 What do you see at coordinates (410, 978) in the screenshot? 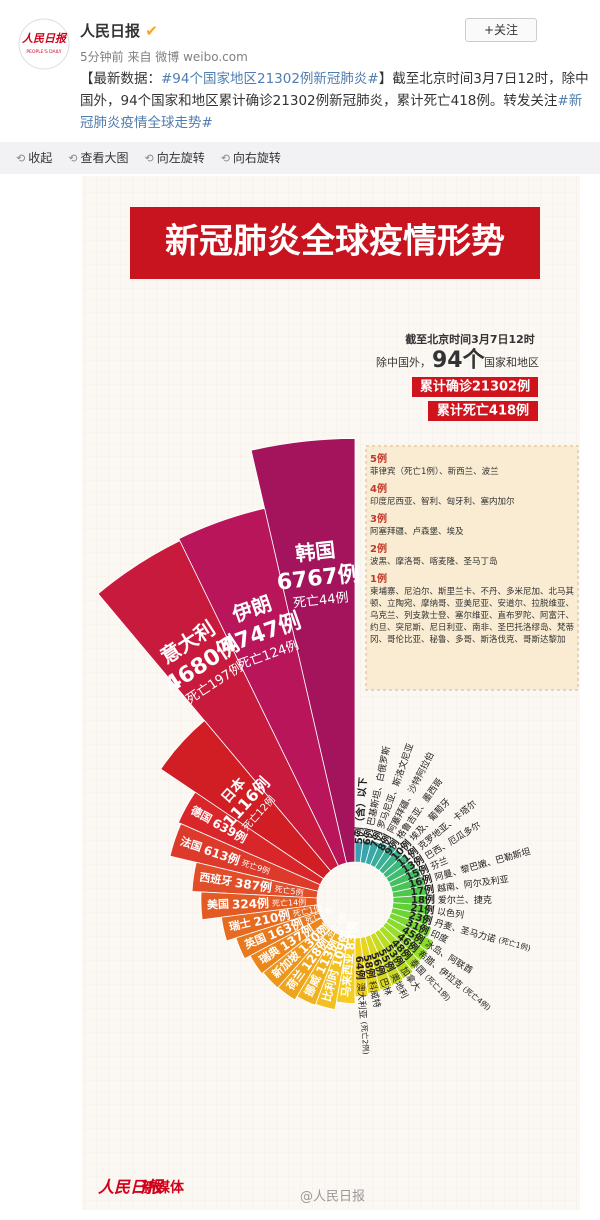
I see `category-label: 加拿大` at bounding box center [410, 978].